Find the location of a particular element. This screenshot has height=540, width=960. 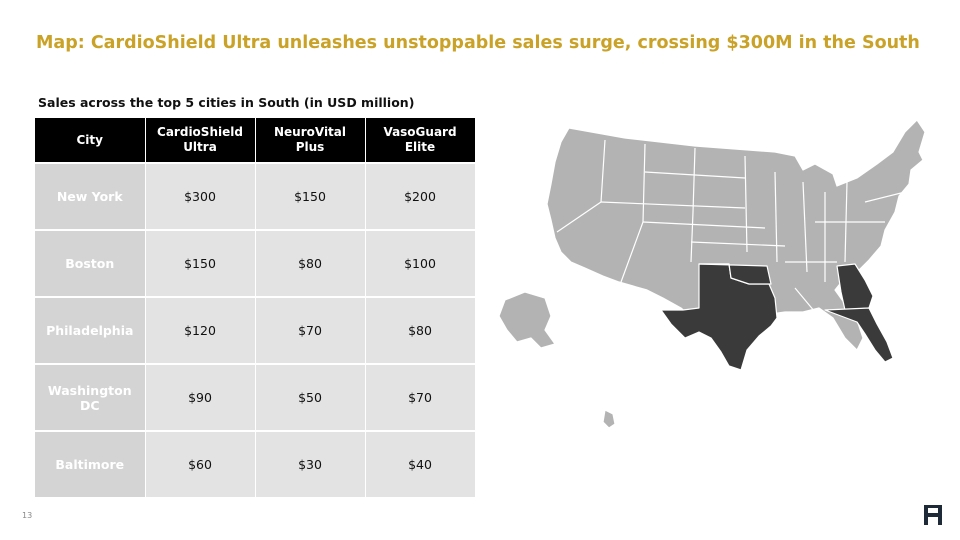

city-cell: Baltimore is located at coordinates (90, 463).